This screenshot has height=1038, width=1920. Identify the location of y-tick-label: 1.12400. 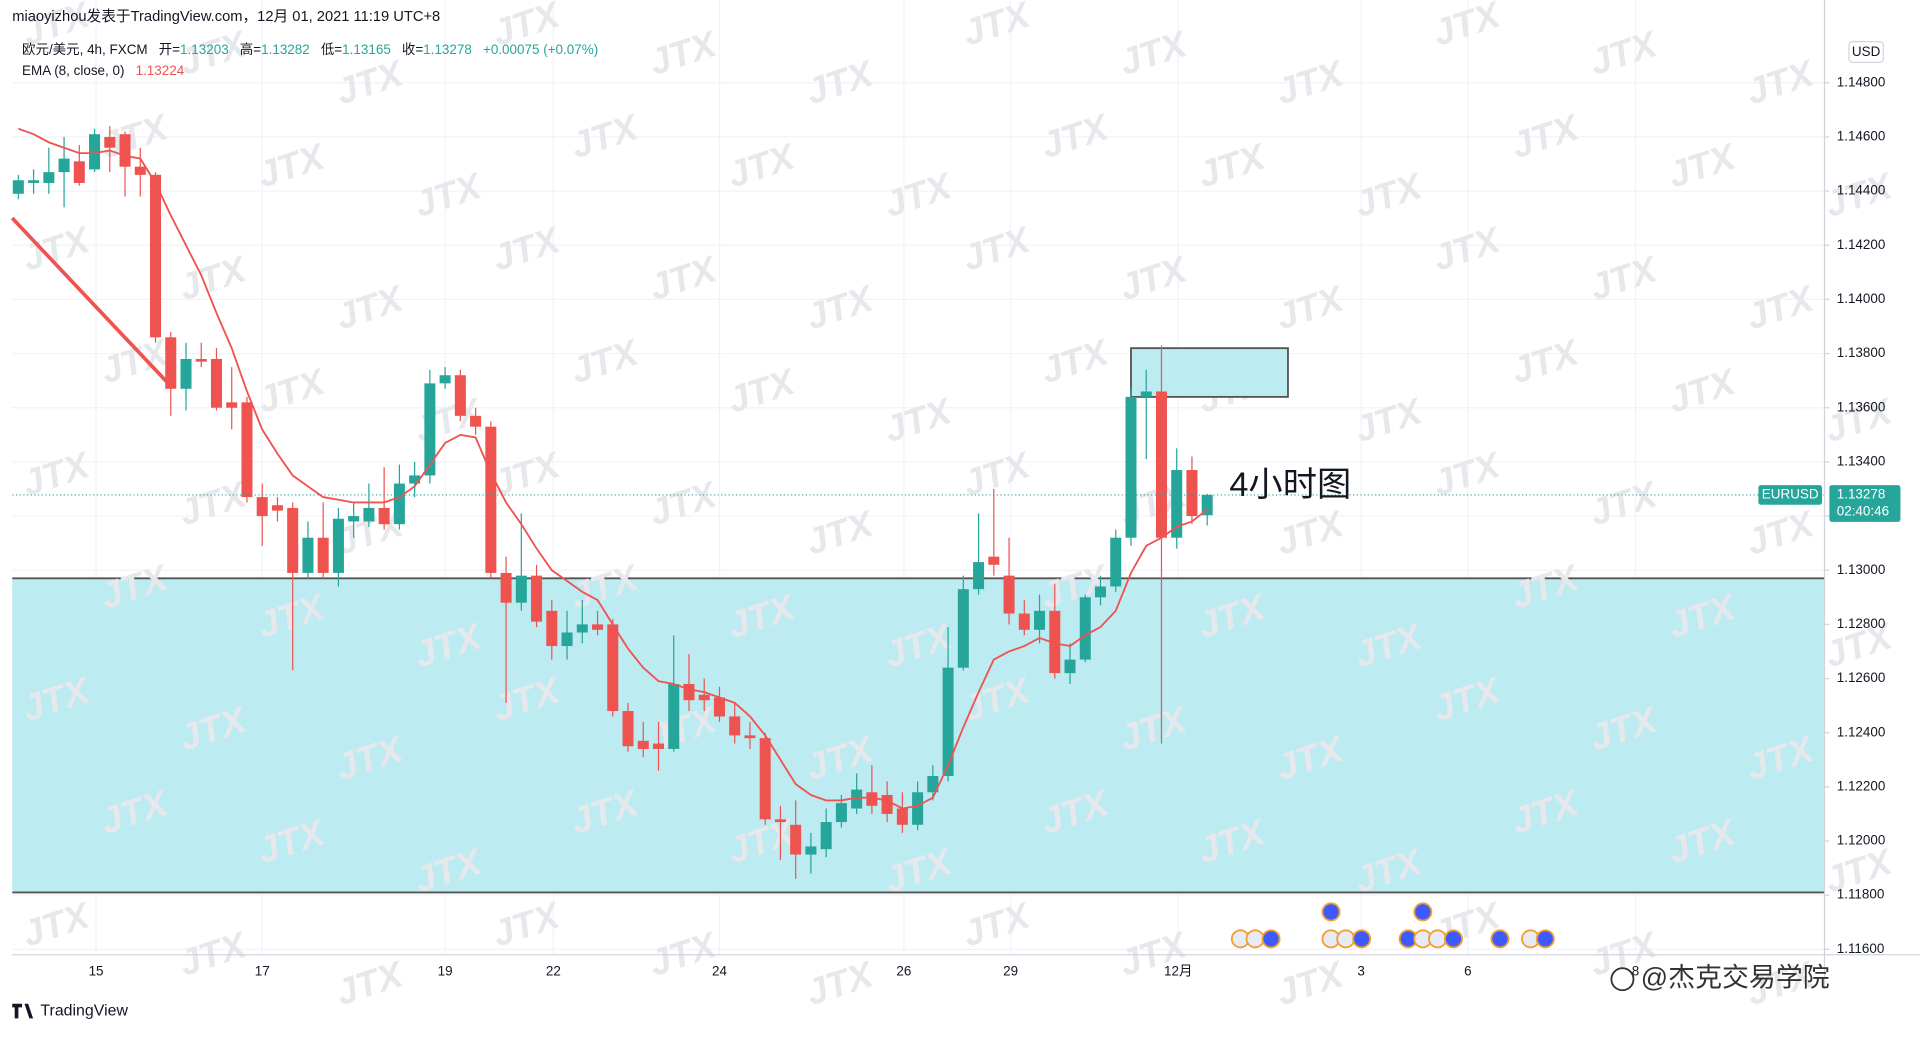
(1861, 731).